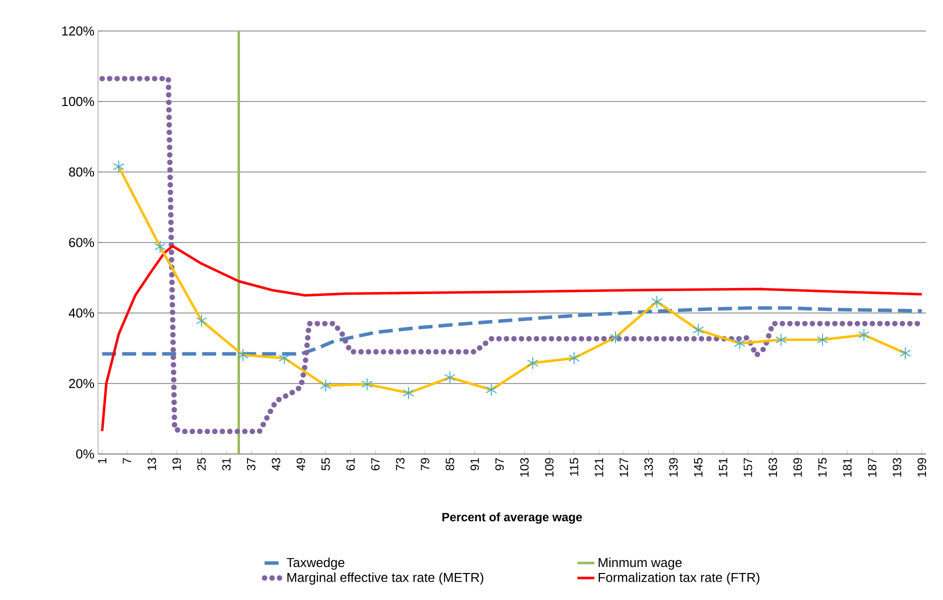 Image resolution: width=943 pixels, height=600 pixels. Describe the element at coordinates (679, 578) in the screenshot. I see `legend-label: Formalization tax rate (FTR)` at that location.